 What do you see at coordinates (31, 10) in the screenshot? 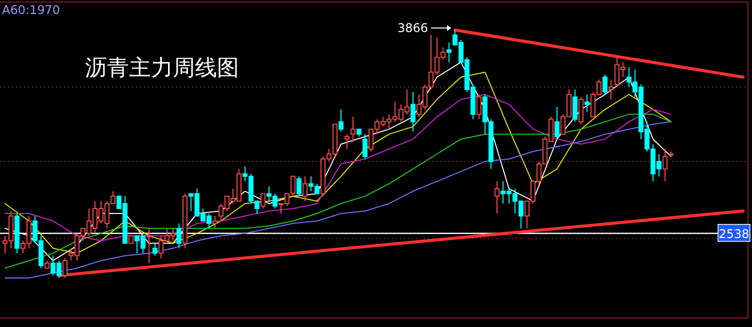
I see `text: A60:1970` at bounding box center [31, 10].